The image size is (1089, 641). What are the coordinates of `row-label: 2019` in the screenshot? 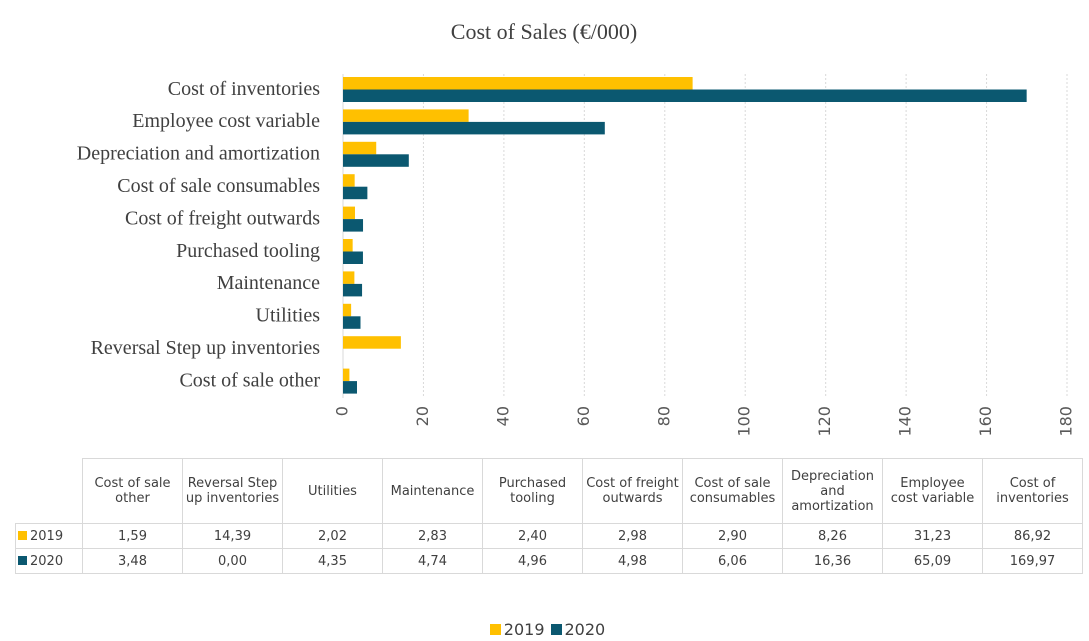 It's located at (49, 536).